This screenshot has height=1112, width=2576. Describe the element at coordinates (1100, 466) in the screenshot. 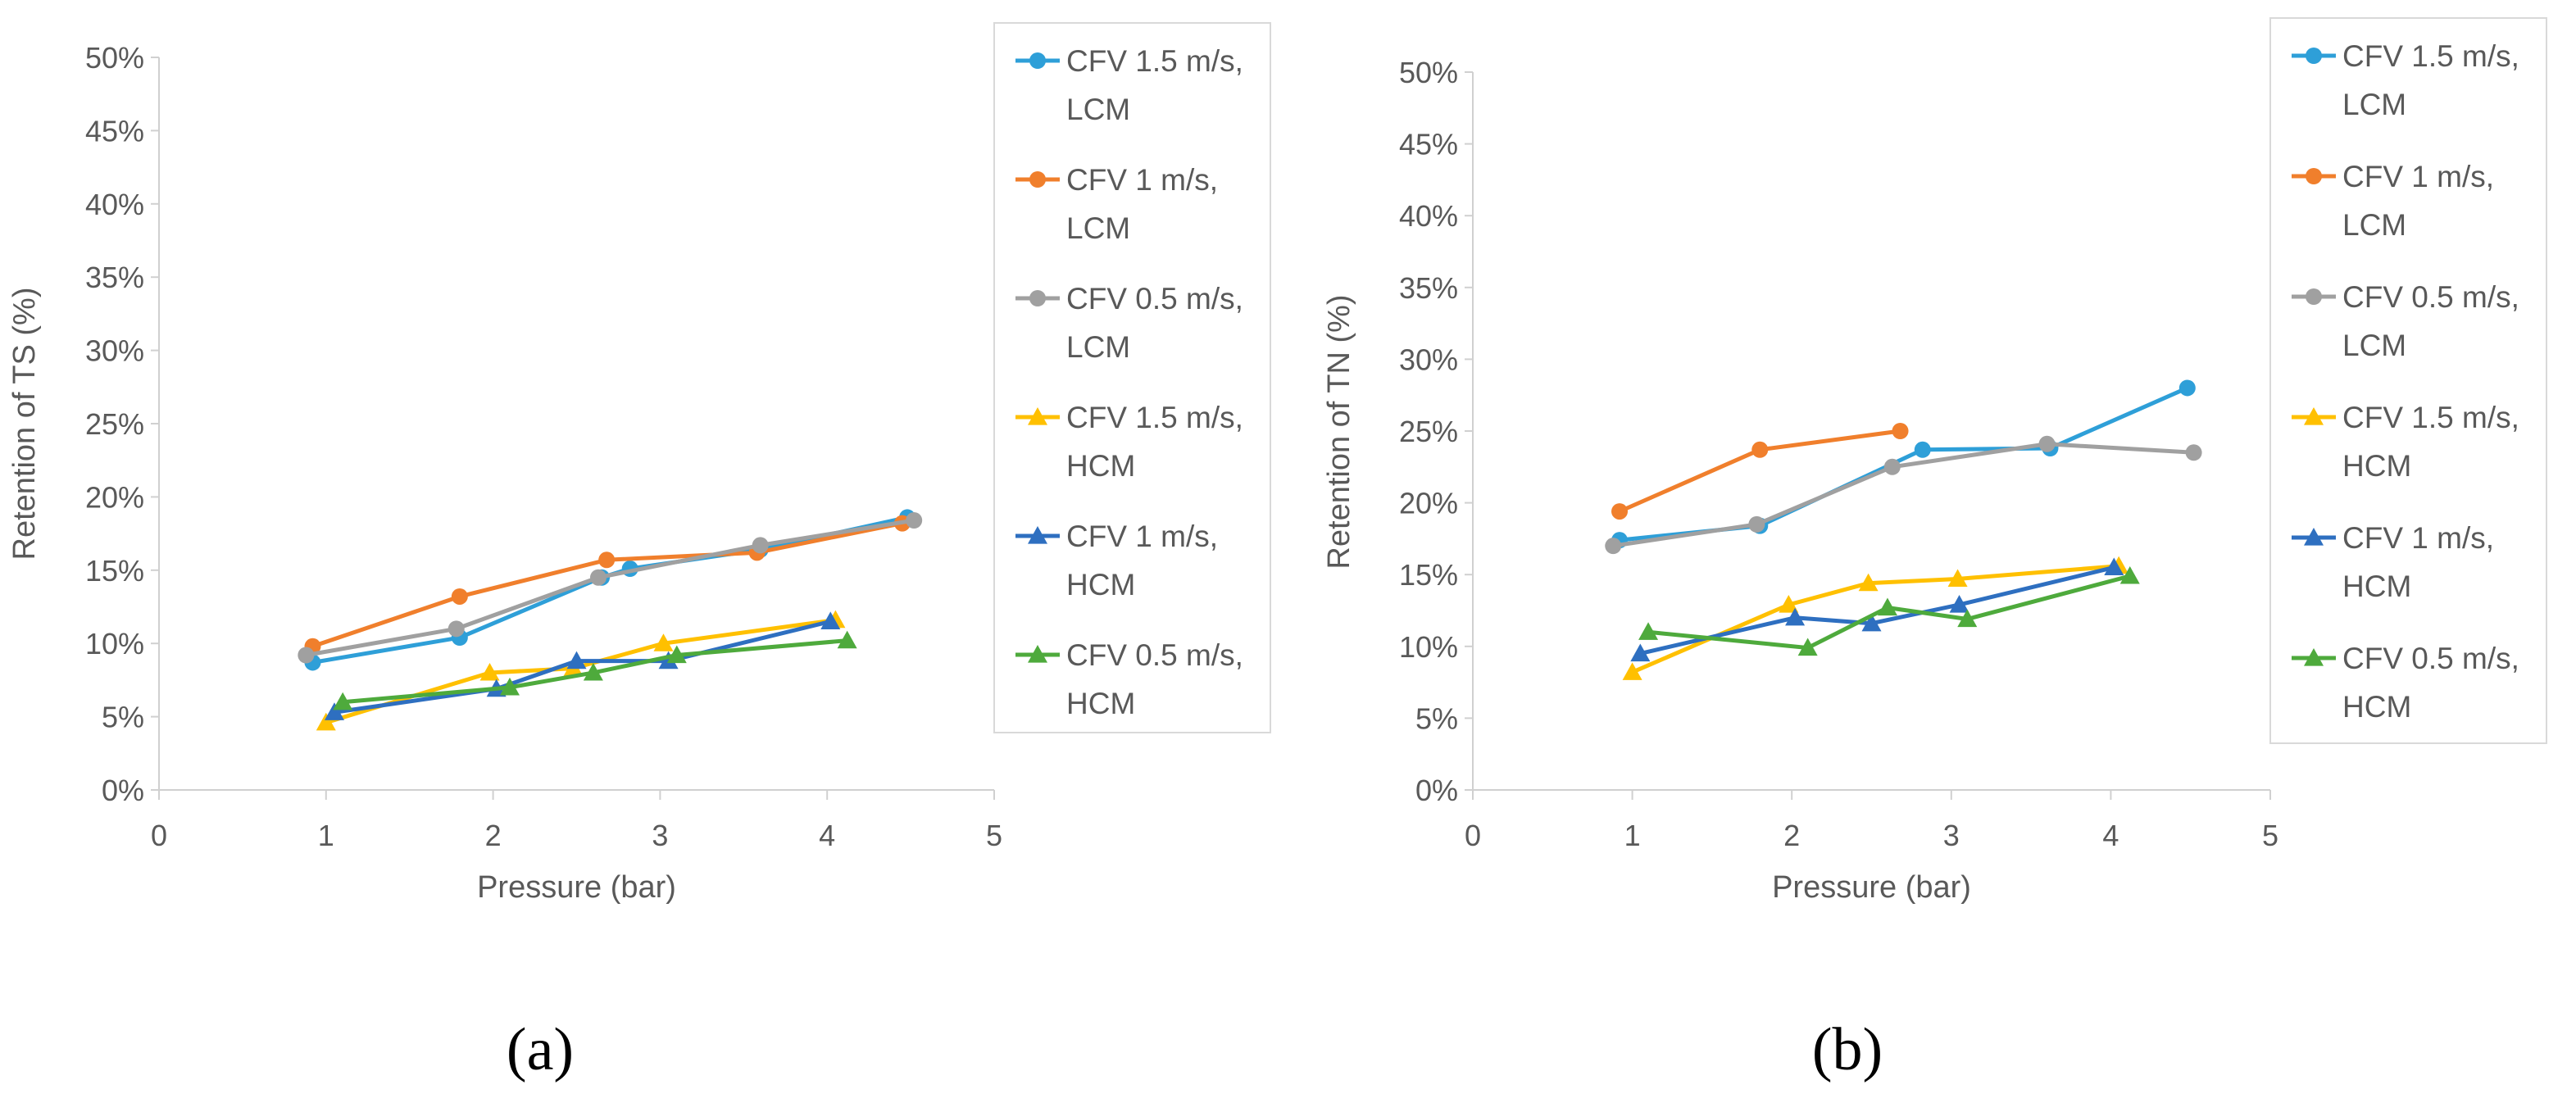

I see `legend-label: HCM` at that location.